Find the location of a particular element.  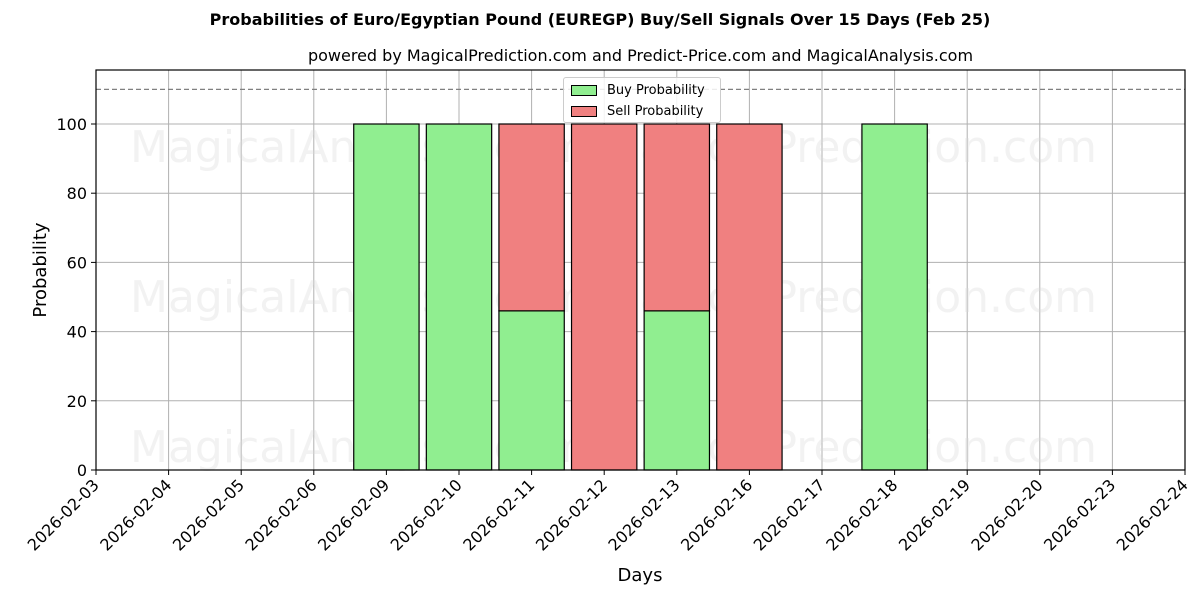

x-tick-label: 2026-02-12 is located at coordinates (571, 514).